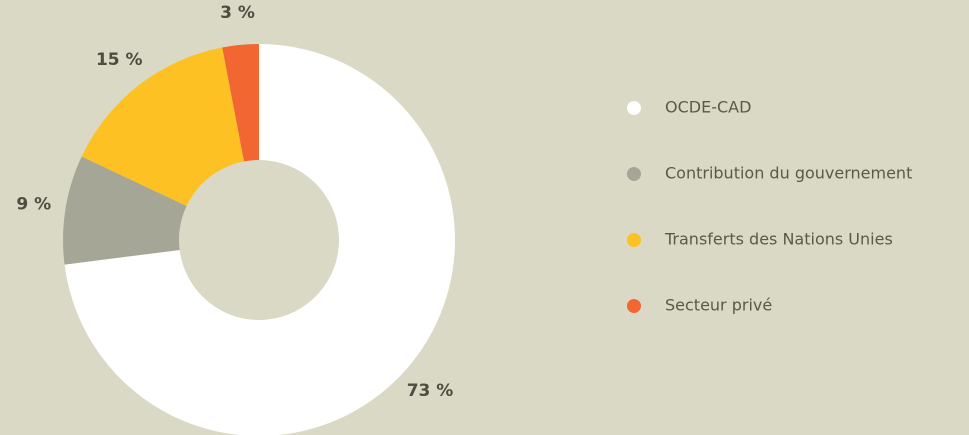 This screenshot has width=969, height=435. Describe the element at coordinates (33, 204) in the screenshot. I see `value-label: 9 %` at that location.